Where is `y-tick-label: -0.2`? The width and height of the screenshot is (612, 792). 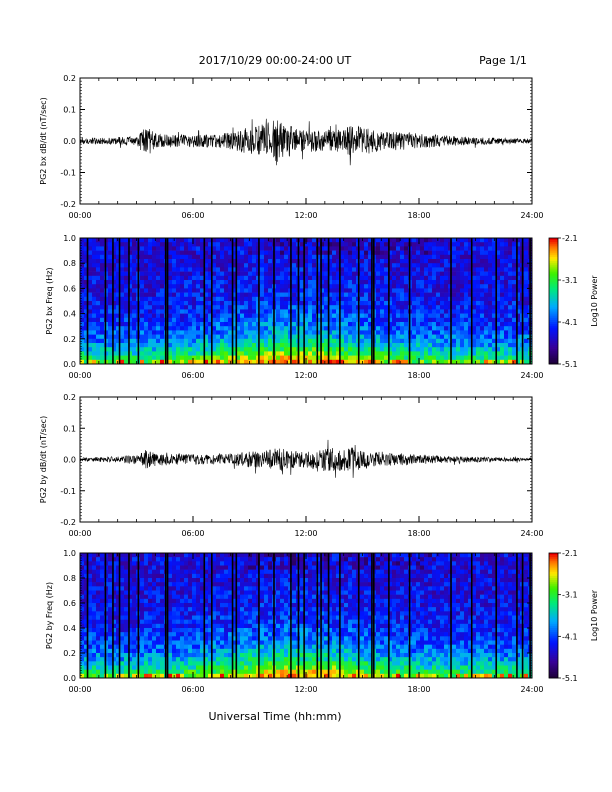
y-tick-label: -0.2 is located at coordinates (68, 522).